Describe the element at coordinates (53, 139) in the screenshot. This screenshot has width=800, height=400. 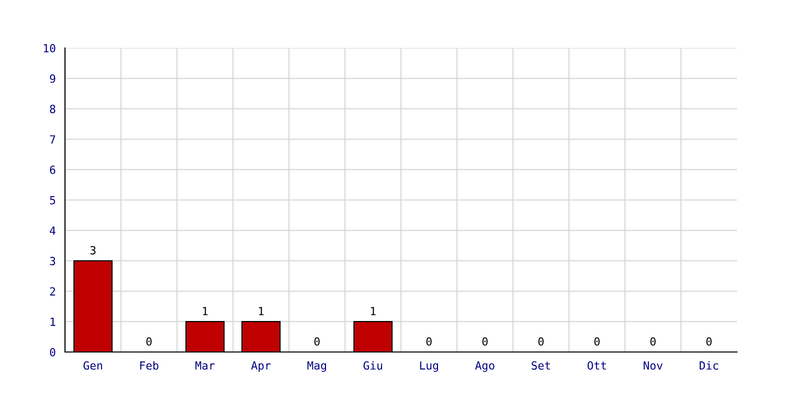
I see `y-tick-label: 7` at that location.